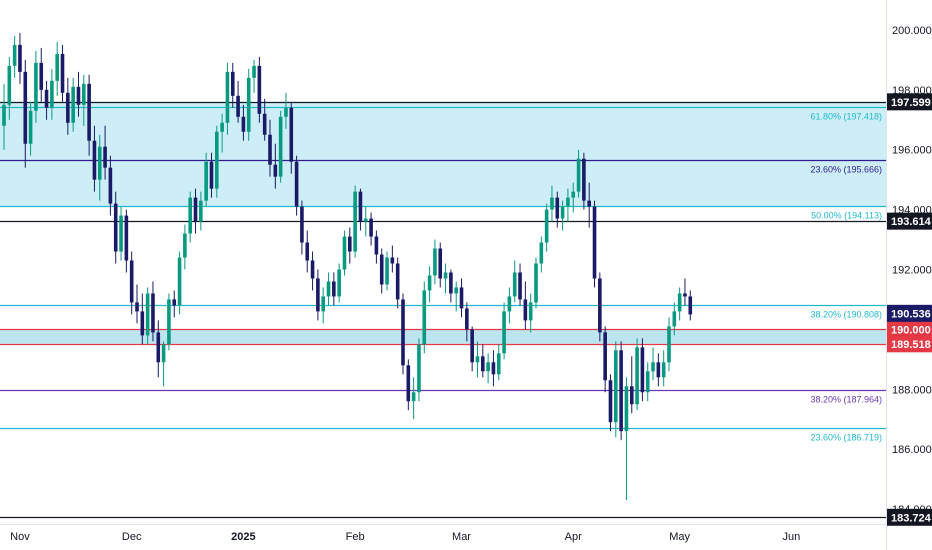  I want to click on price-badge-0-bg, so click(909, 102).